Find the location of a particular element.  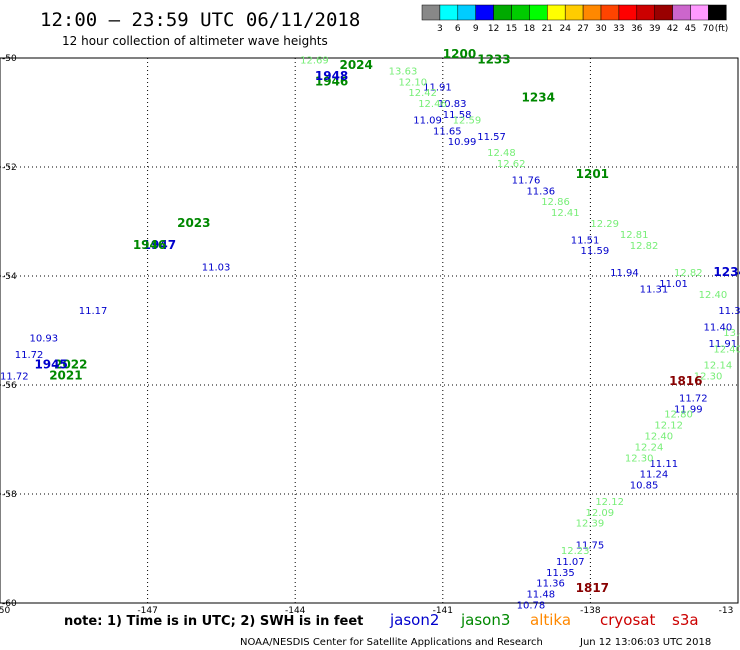

jason3-point-label: 12.10 is located at coordinates (413, 82).